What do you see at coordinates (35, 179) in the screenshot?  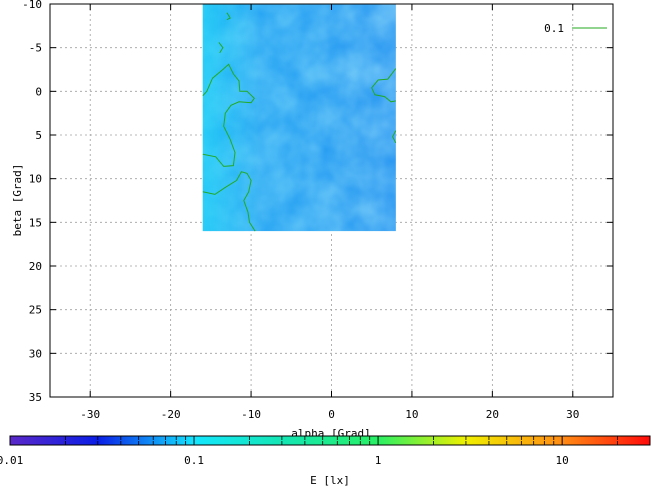 I see `y-tick-label: 10` at bounding box center [35, 179].